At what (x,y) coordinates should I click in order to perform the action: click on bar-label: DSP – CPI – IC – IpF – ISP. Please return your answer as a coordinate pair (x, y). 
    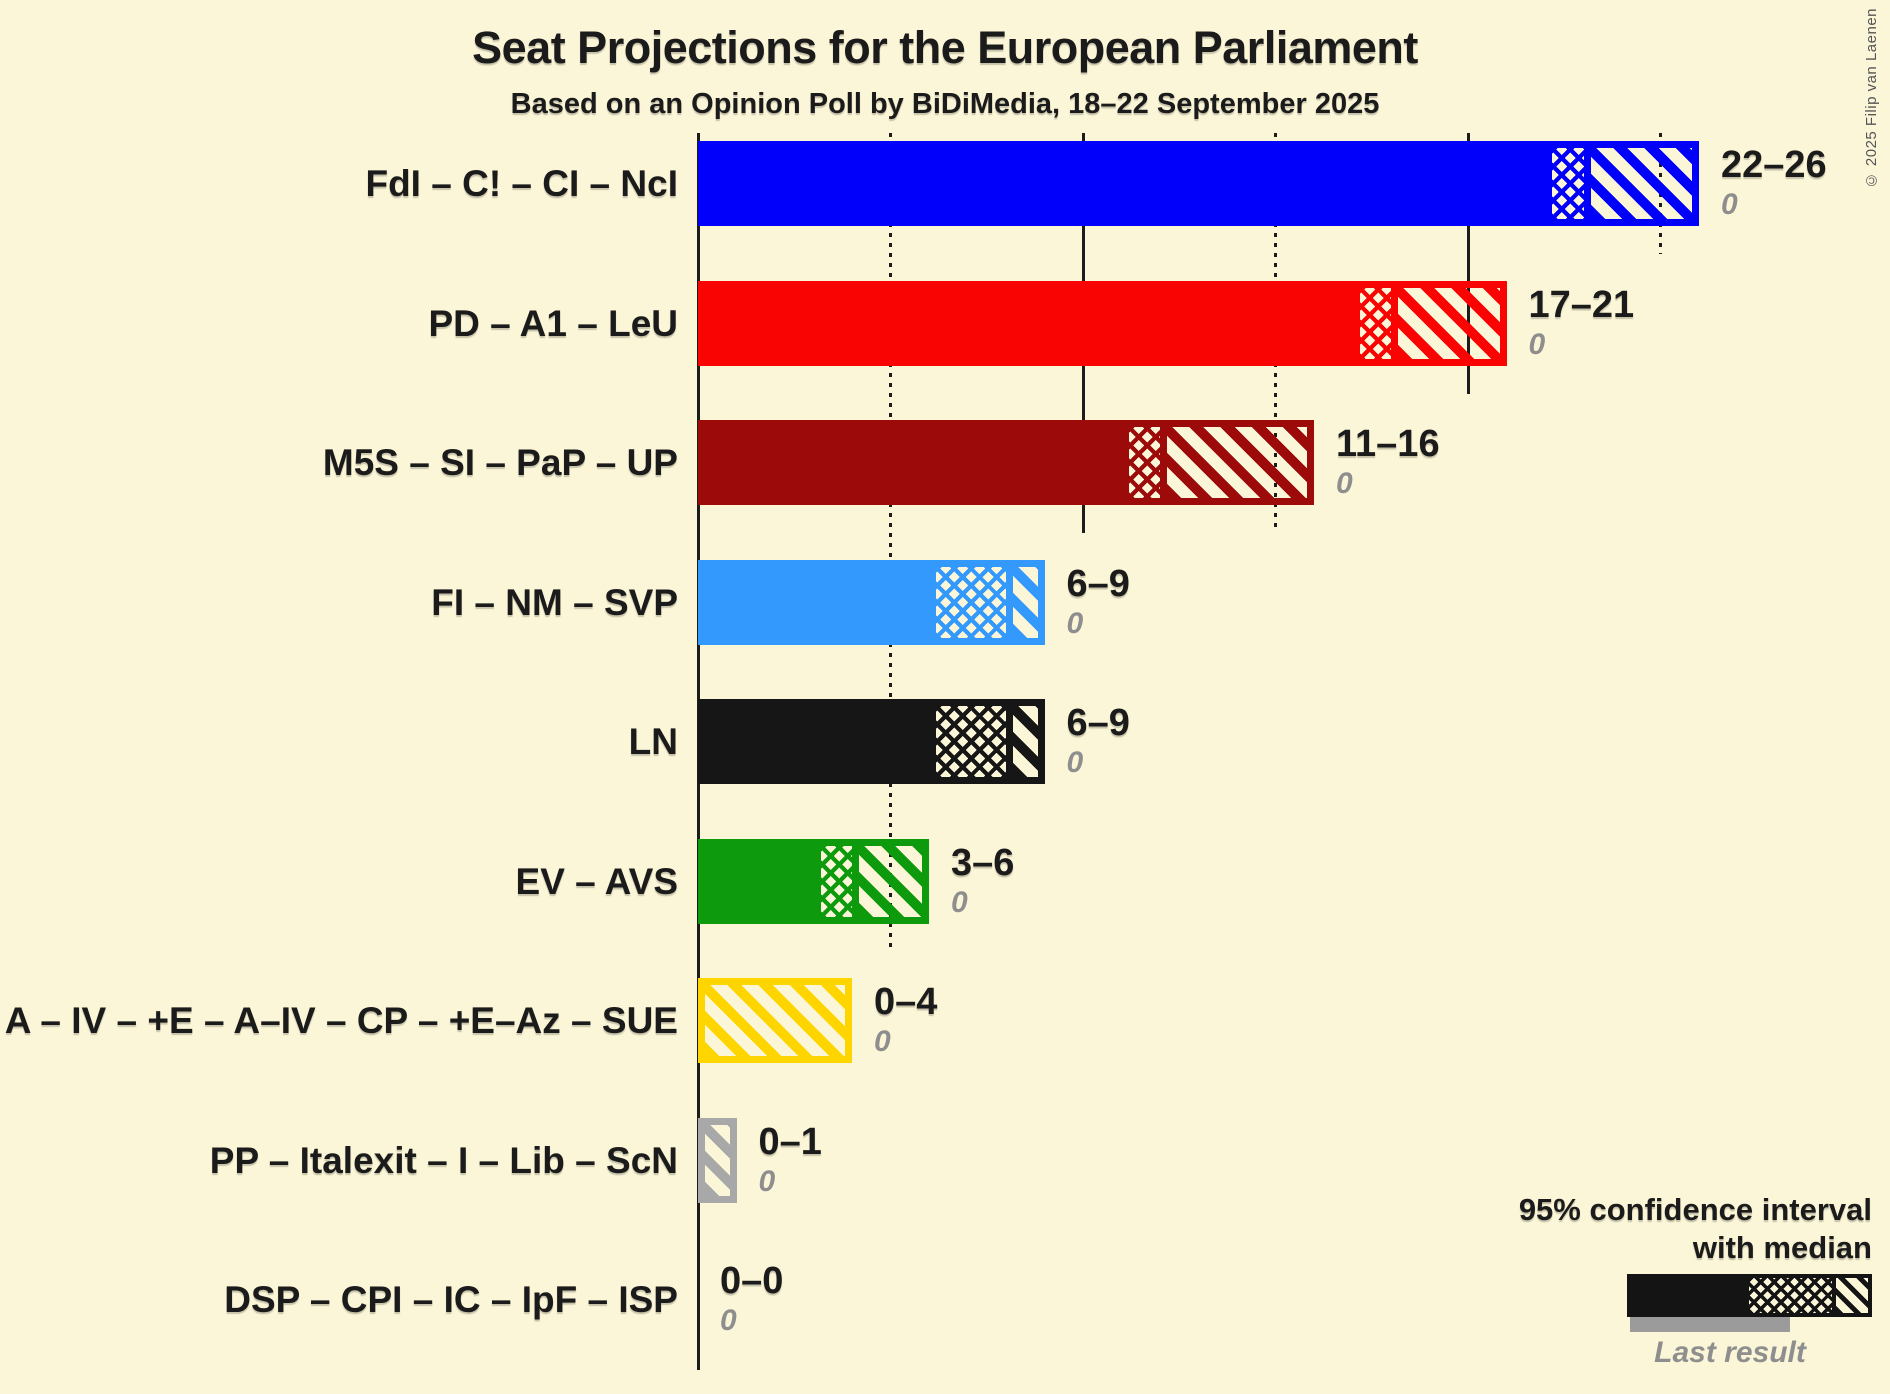
    Looking at the image, I should click on (451, 1299).